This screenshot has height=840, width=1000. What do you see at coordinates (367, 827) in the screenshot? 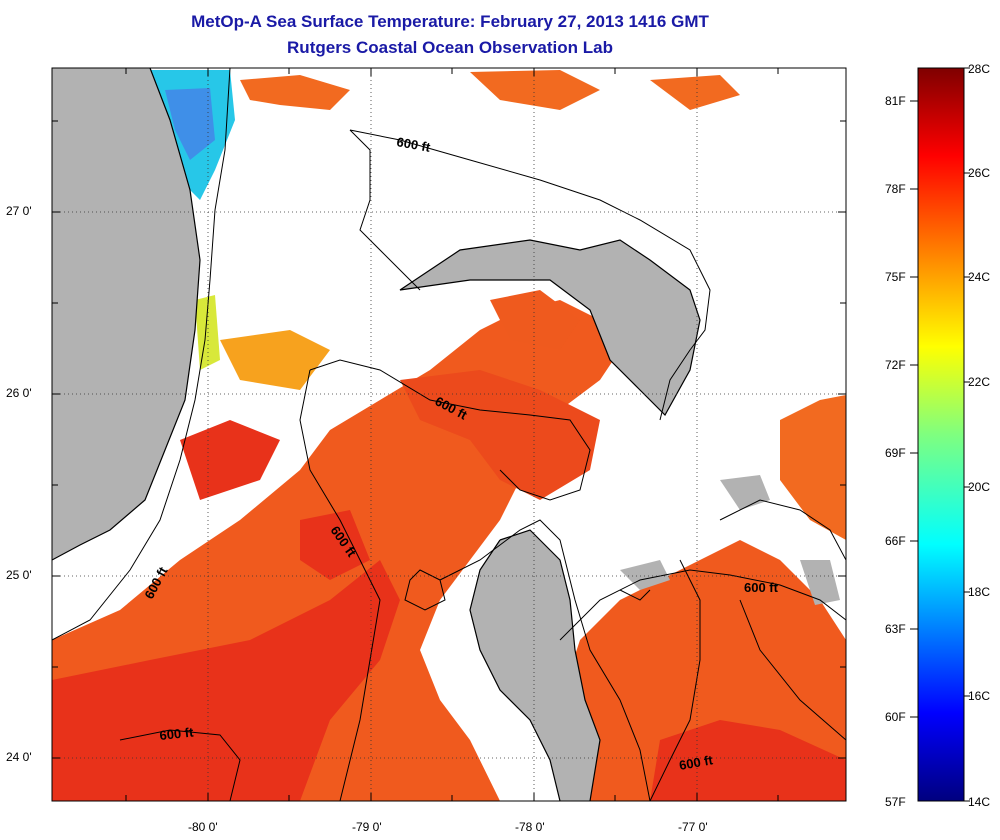
I see `longitude-label: -79 0'` at bounding box center [367, 827].